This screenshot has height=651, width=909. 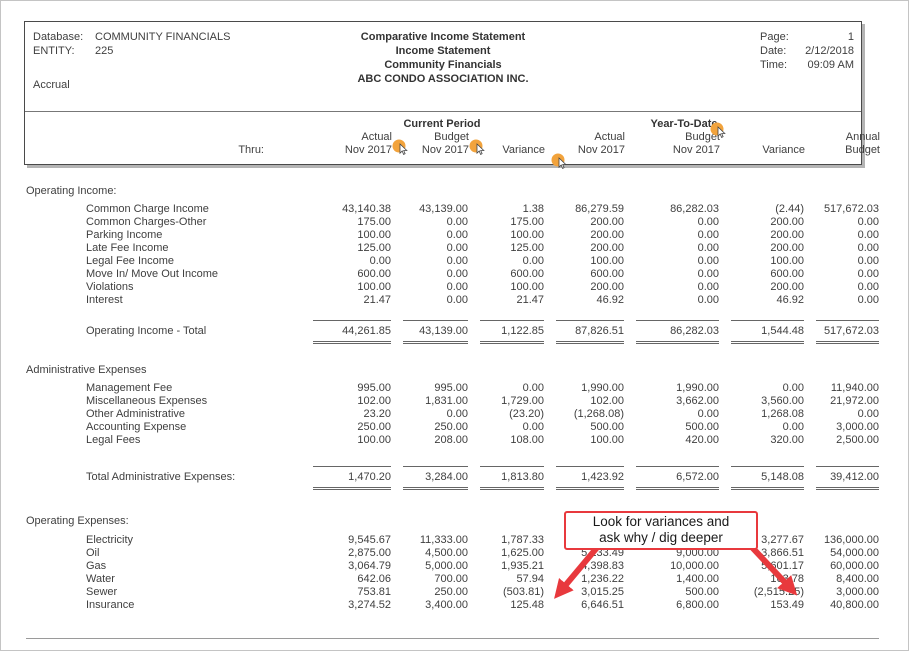 What do you see at coordinates (702, 440) in the screenshot?
I see `value-cell: 420.00` at bounding box center [702, 440].